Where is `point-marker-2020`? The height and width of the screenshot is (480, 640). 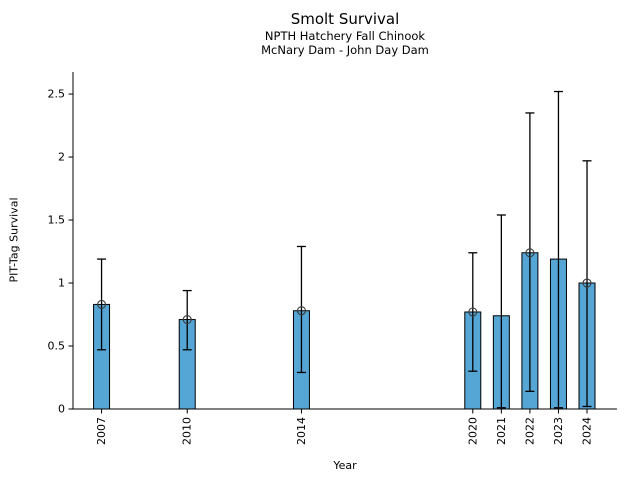
point-marker-2020 is located at coordinates (473, 312).